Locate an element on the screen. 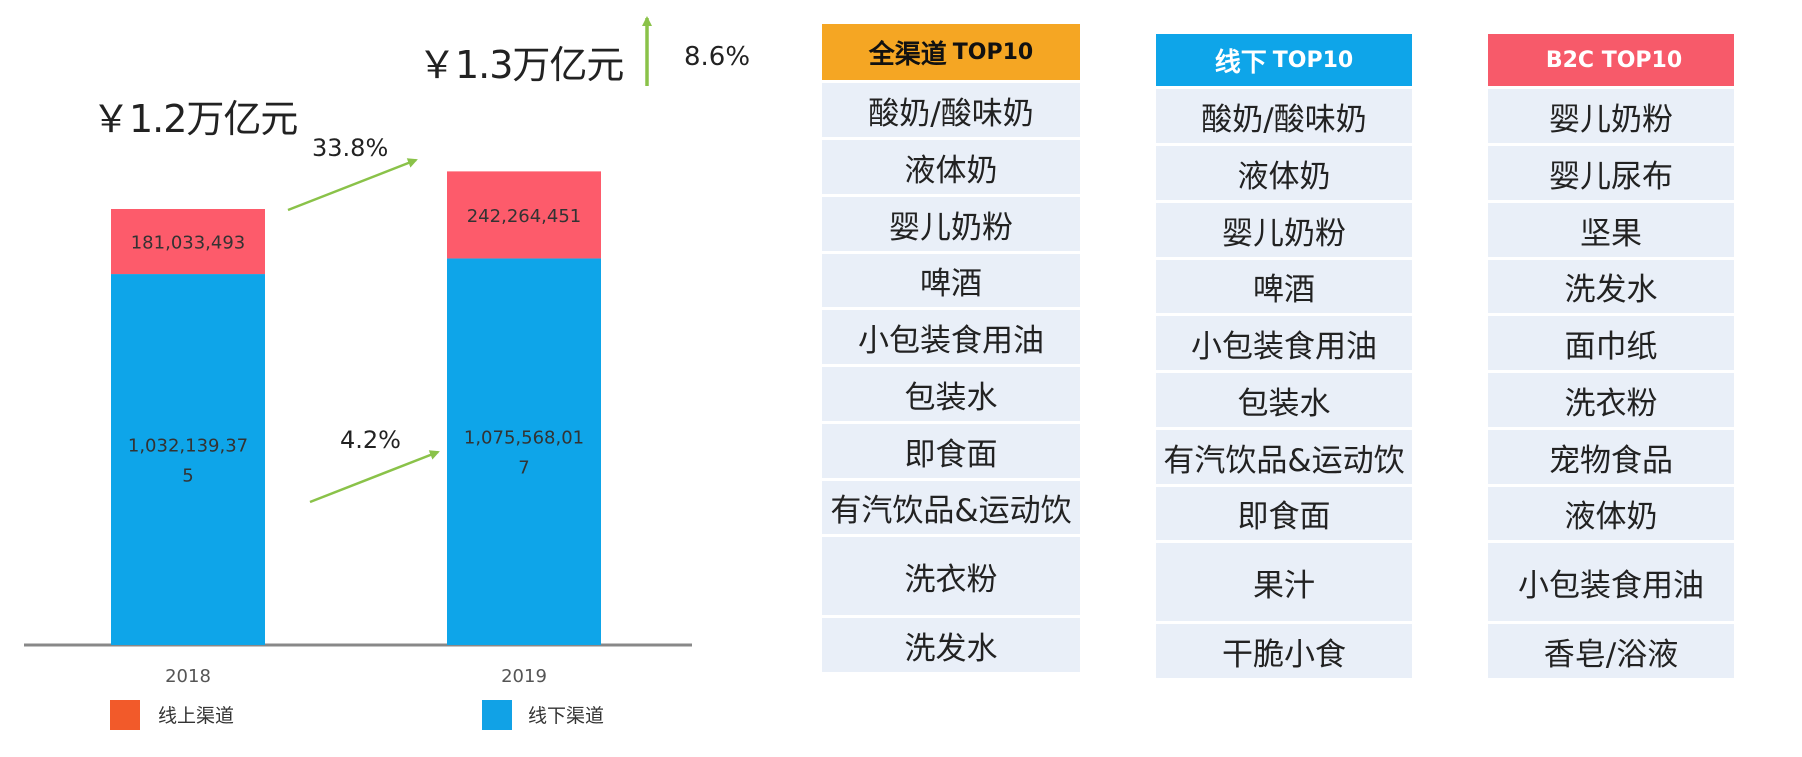 The width and height of the screenshot is (1802, 757). offline-growth-label: 4.2% is located at coordinates (370, 440).